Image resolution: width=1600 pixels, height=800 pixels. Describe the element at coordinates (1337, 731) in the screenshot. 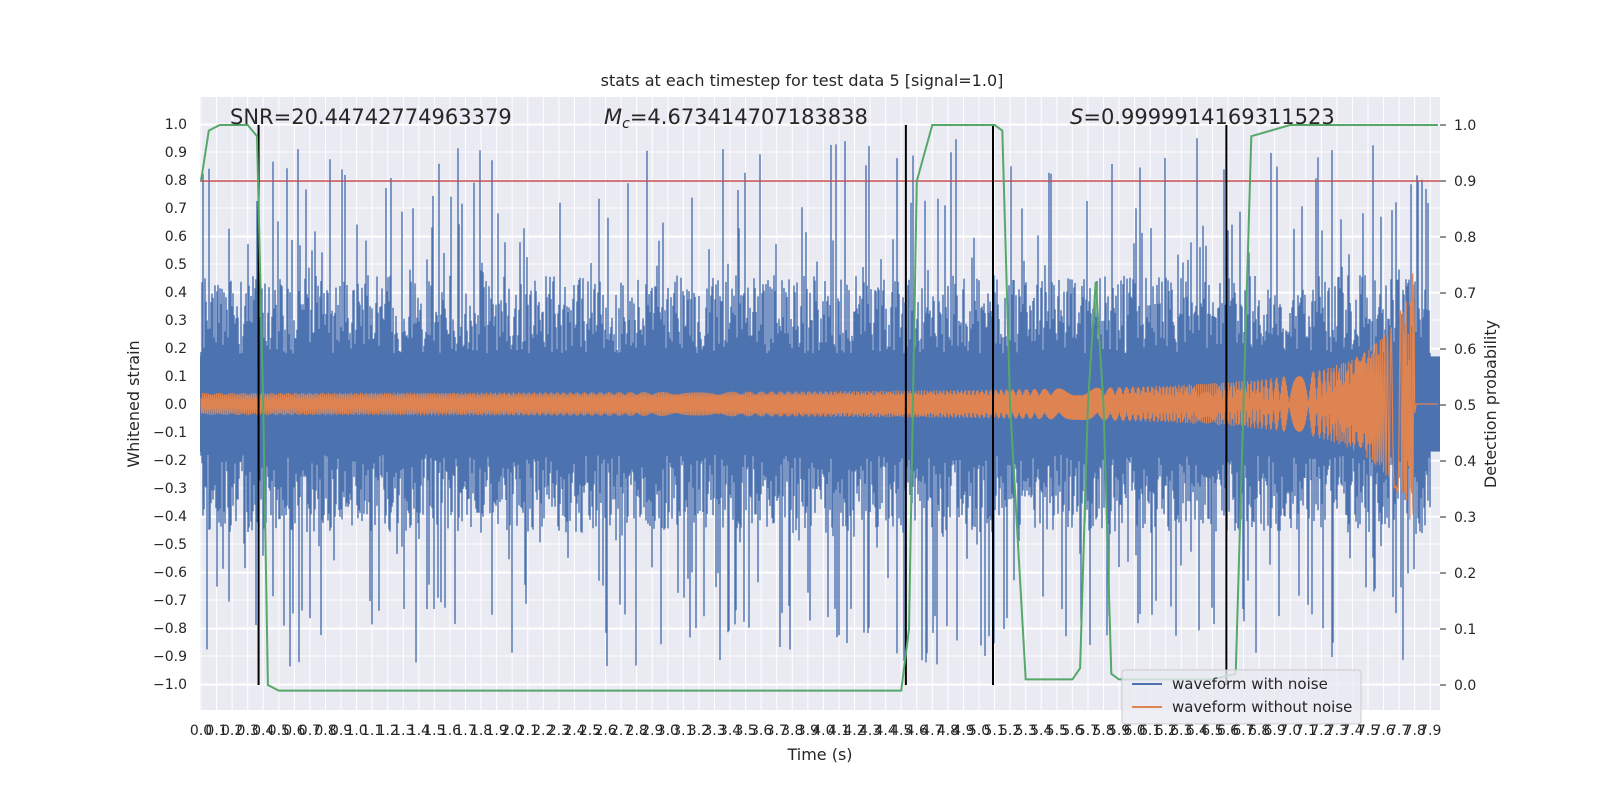

I see `x-tick-7.3: 7.3` at that location.